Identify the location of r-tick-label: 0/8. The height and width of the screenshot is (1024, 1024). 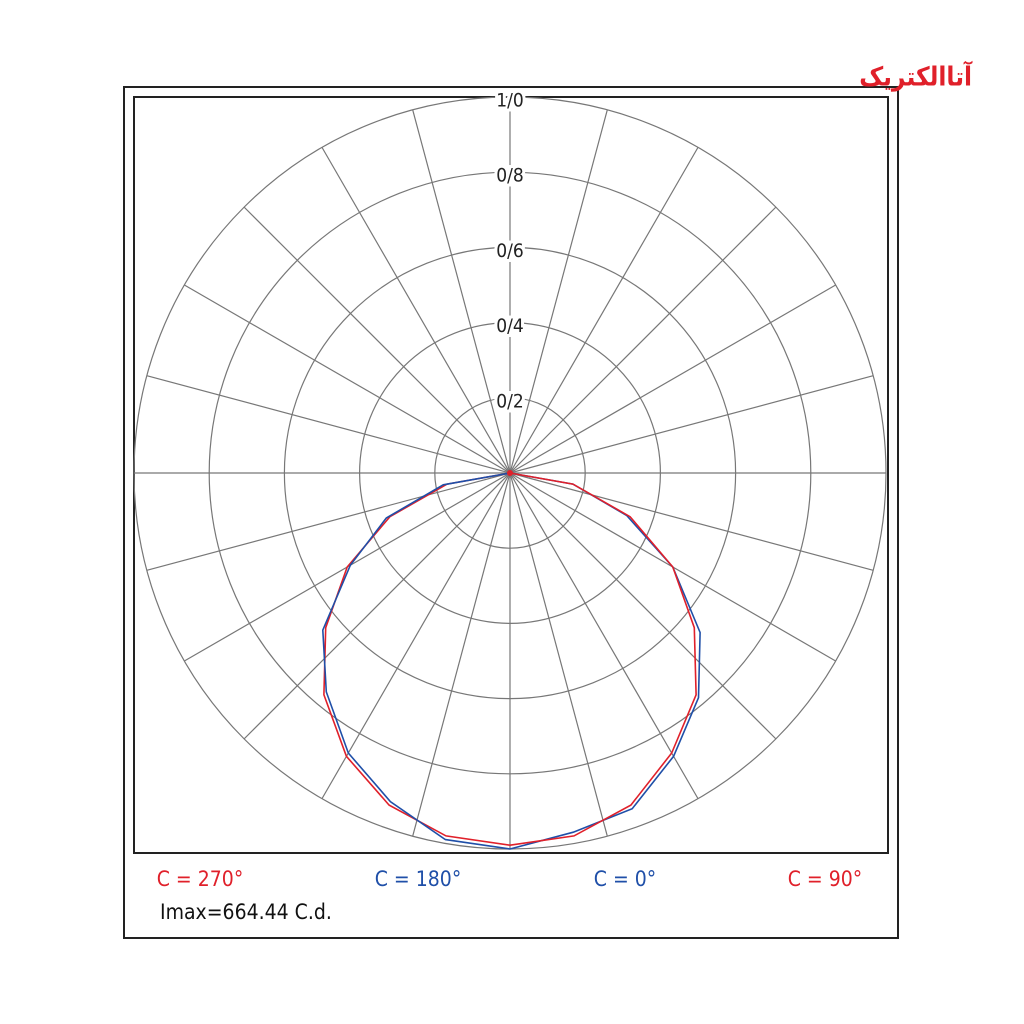
(510, 176).